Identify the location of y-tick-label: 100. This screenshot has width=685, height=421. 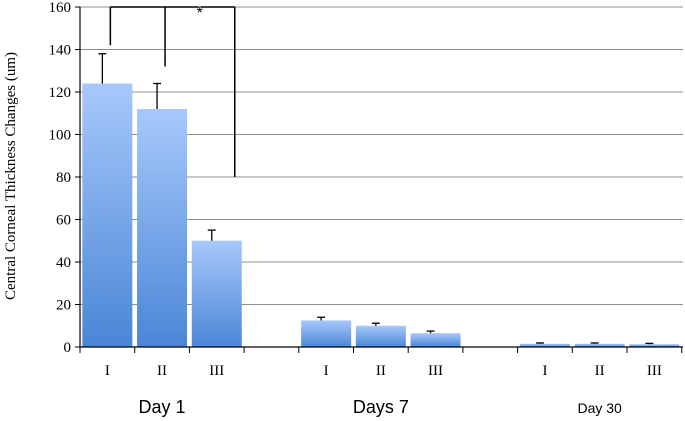
(60, 136).